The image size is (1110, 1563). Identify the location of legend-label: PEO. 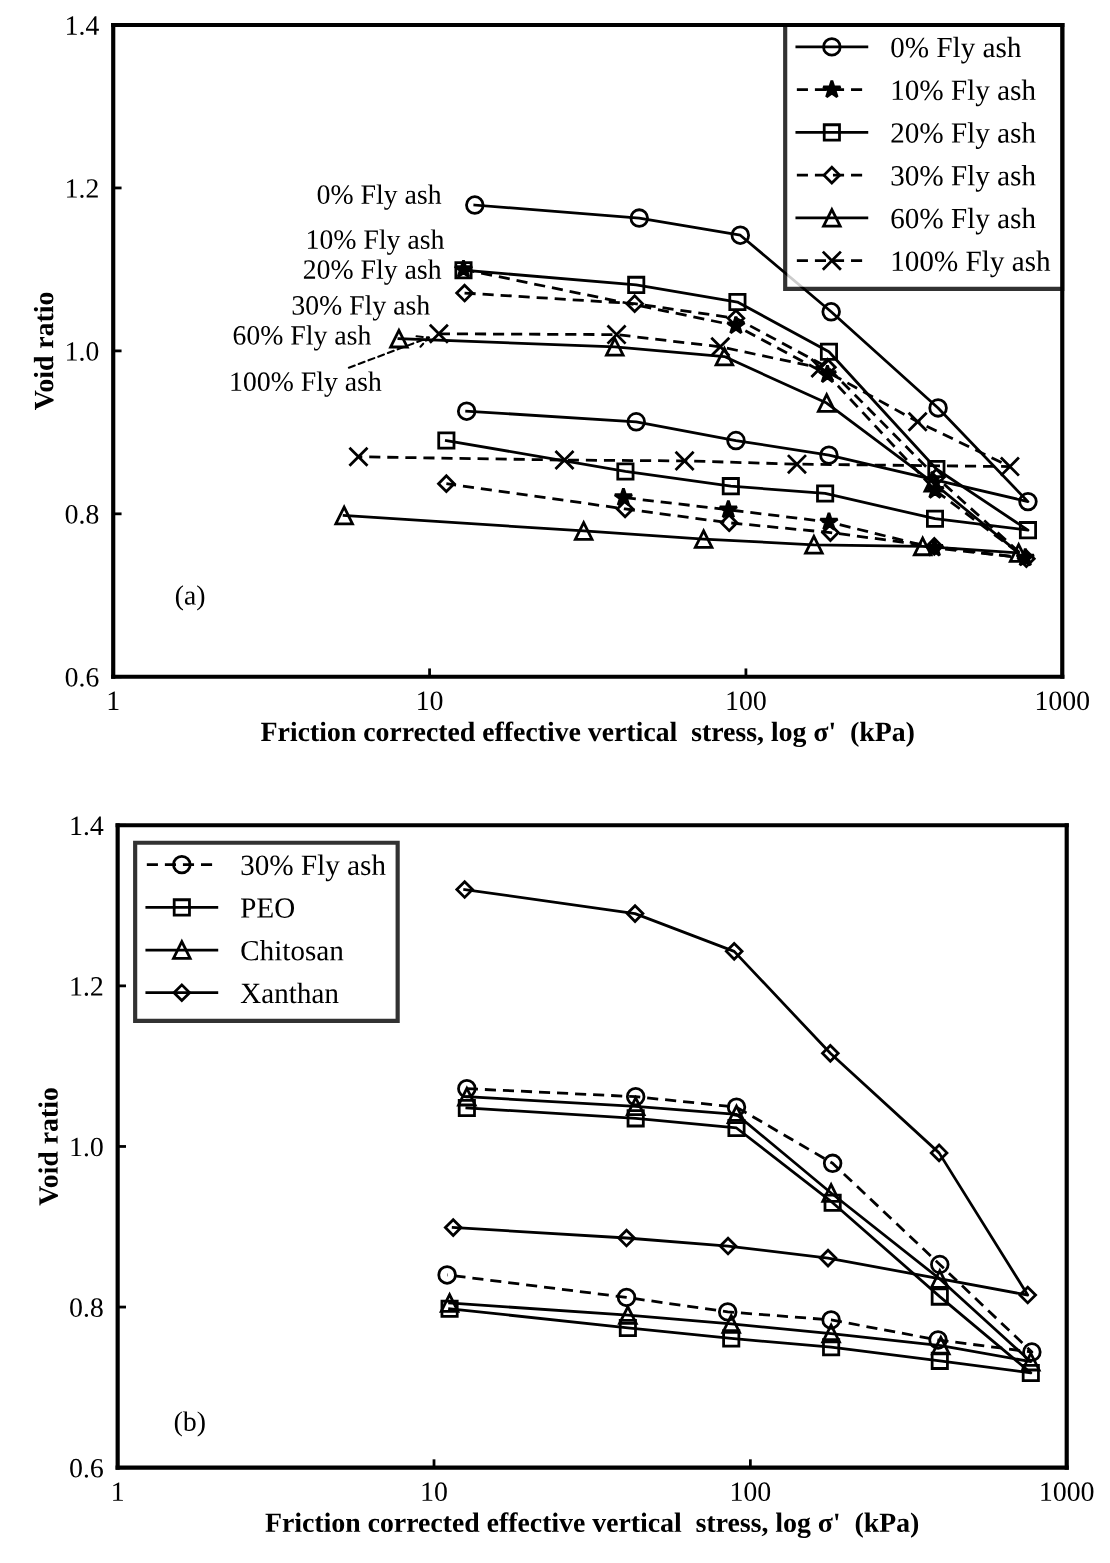
(268, 908).